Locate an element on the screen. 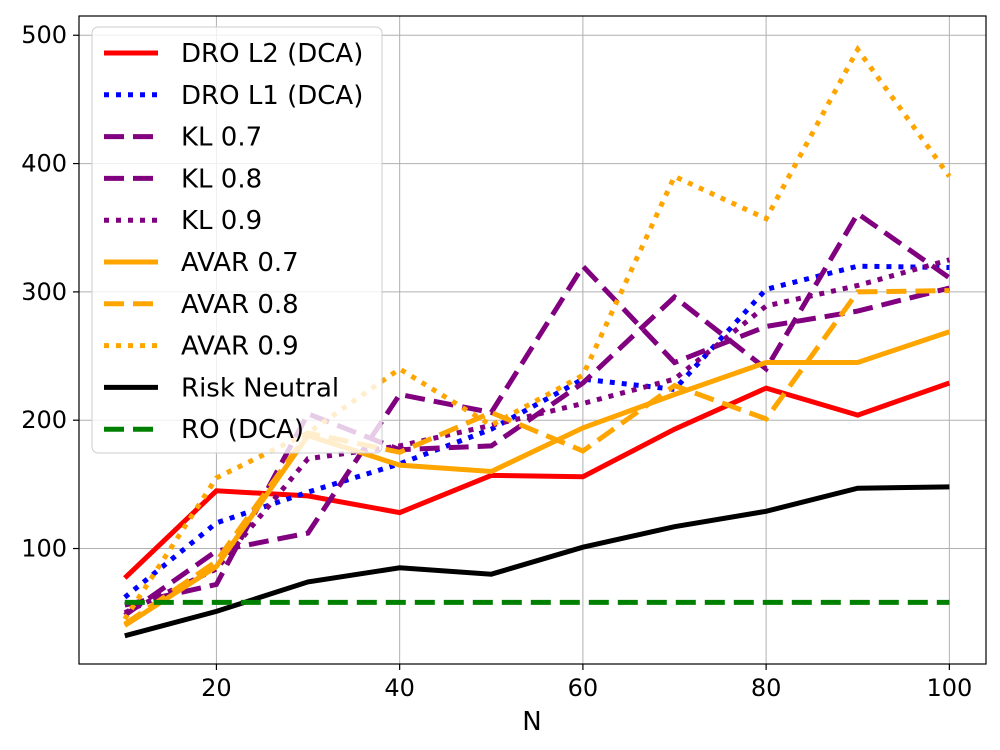 This screenshot has width=1000, height=750. y-tick-label: 500 is located at coordinates (44, 35).